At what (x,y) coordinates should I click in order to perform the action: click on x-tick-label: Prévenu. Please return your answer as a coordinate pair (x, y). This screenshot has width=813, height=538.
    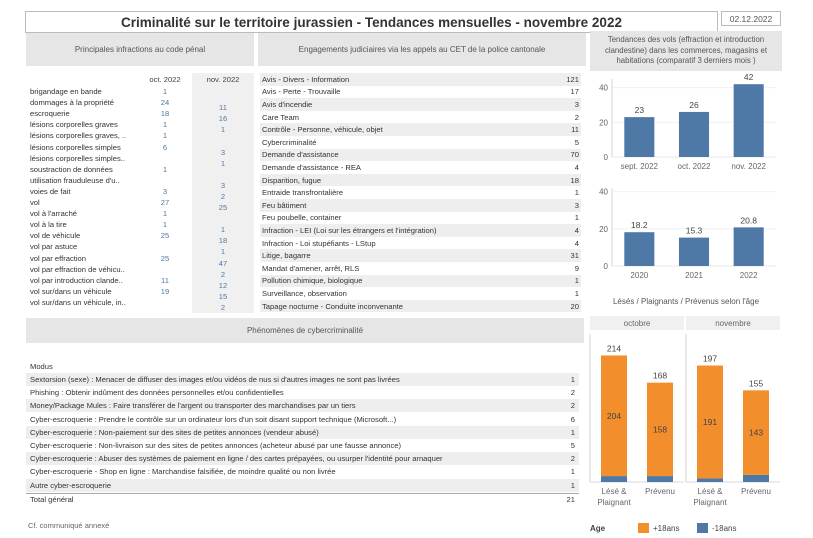
    Looking at the image, I should click on (756, 491).